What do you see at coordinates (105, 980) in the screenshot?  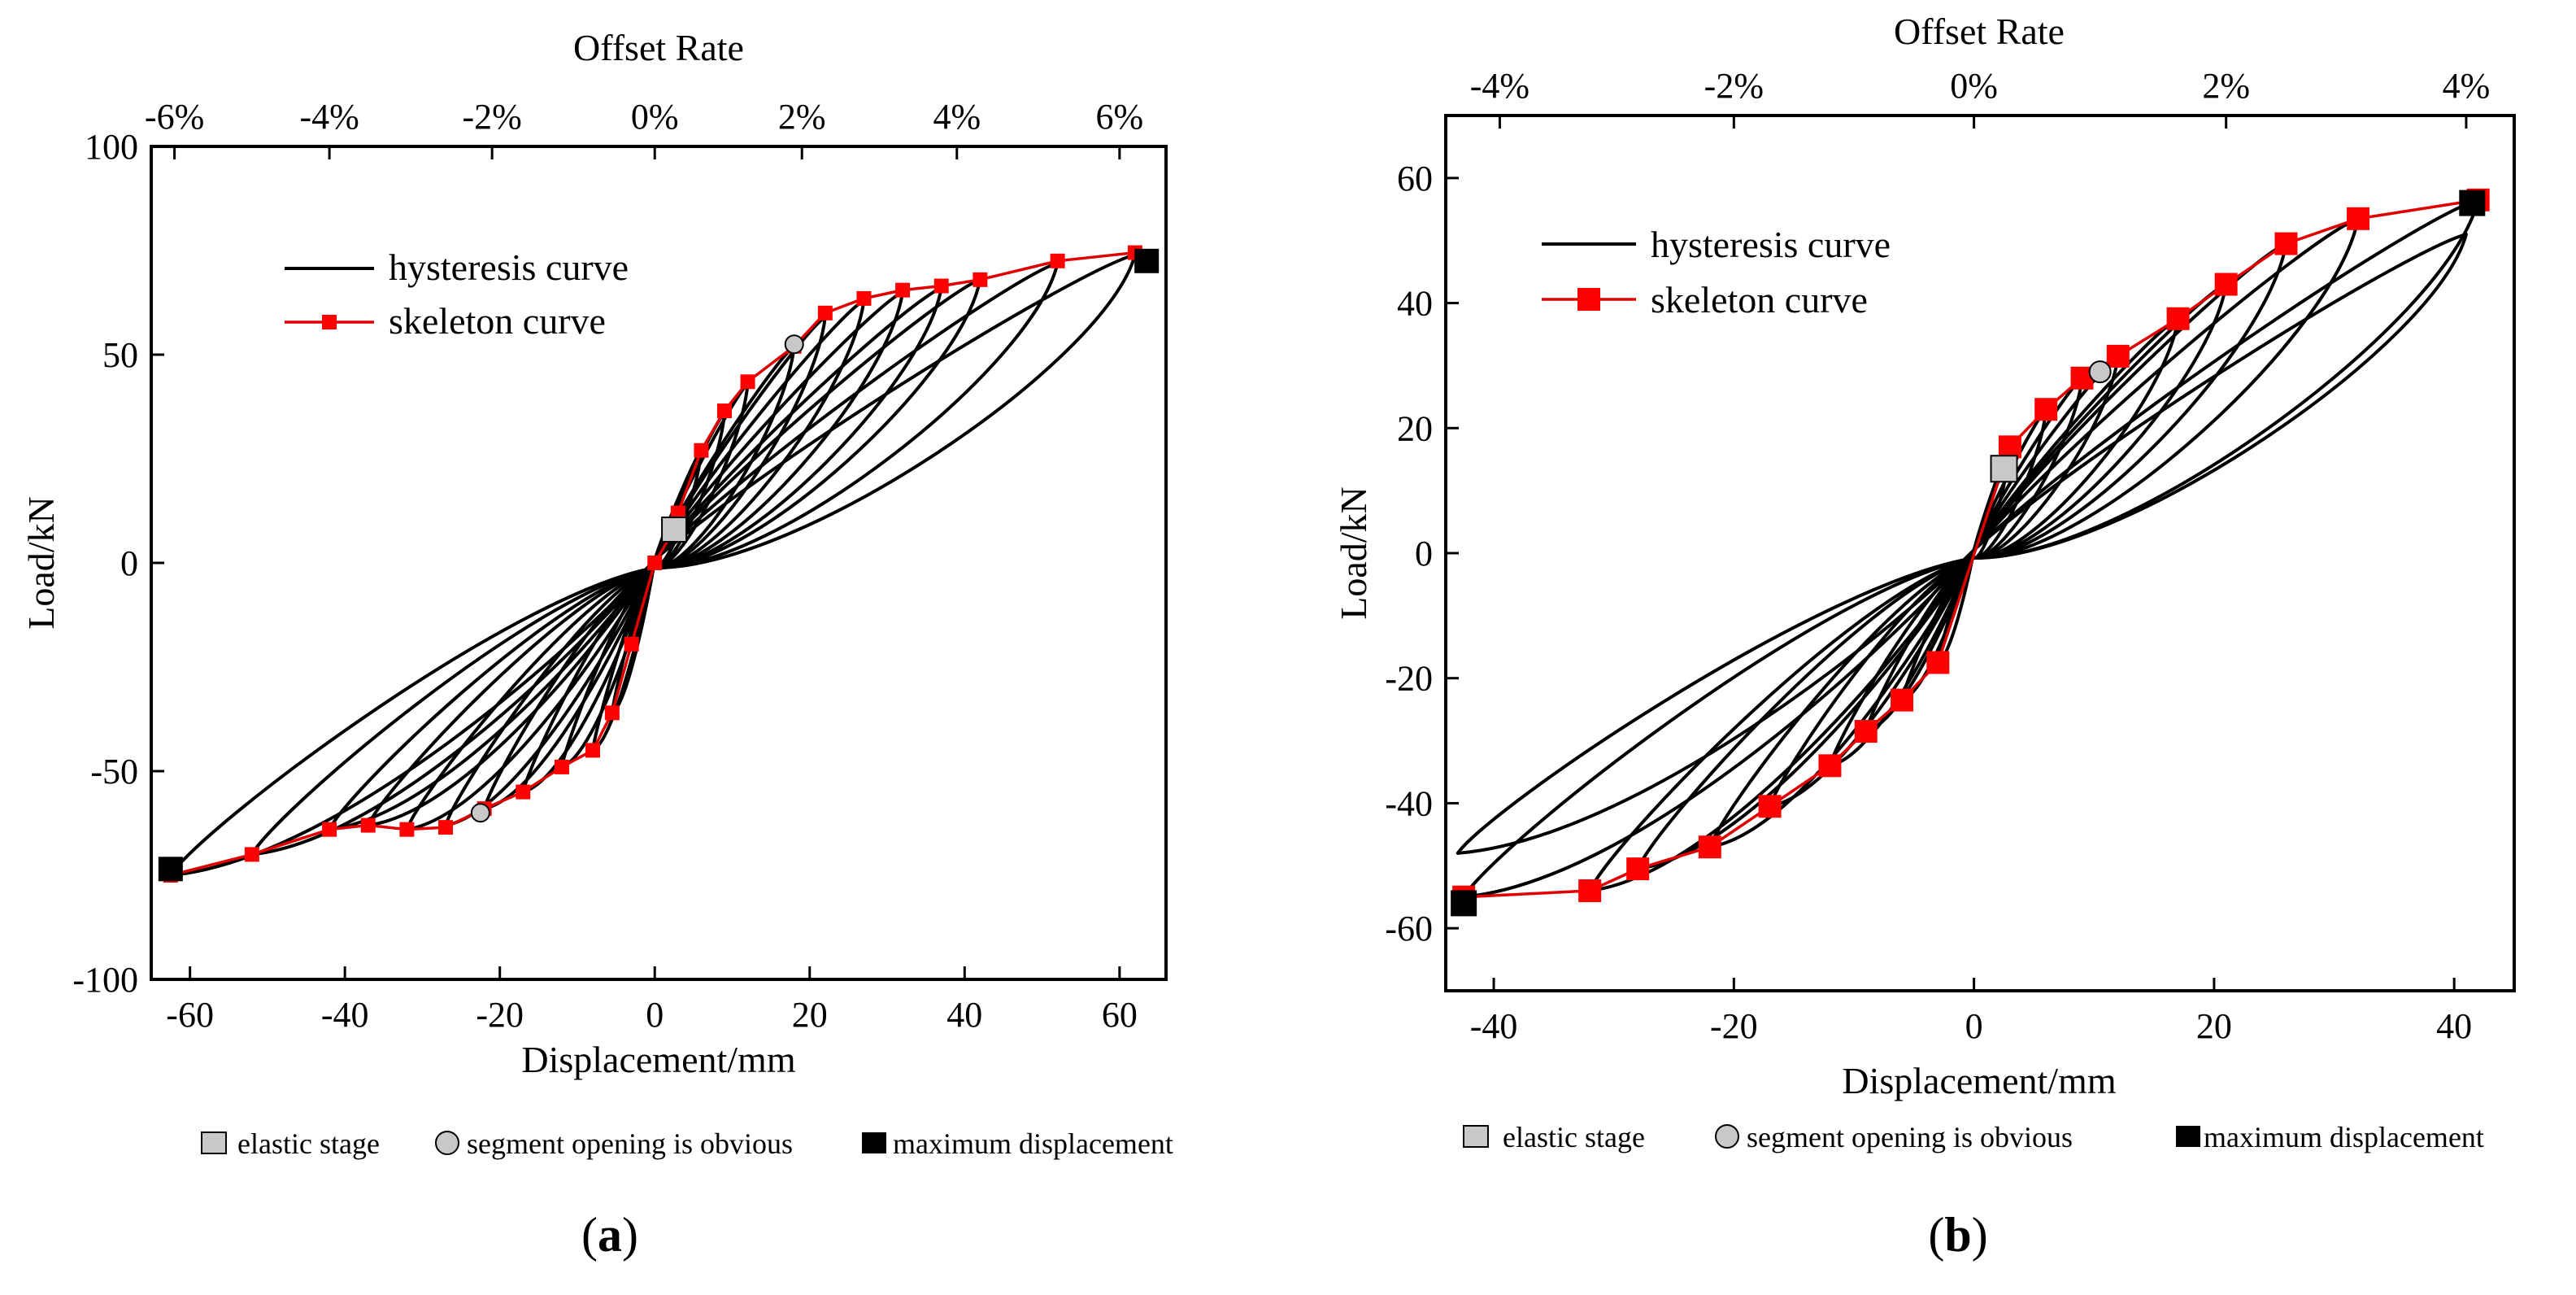 I see `y-tick-label-a-0: -100` at bounding box center [105, 980].